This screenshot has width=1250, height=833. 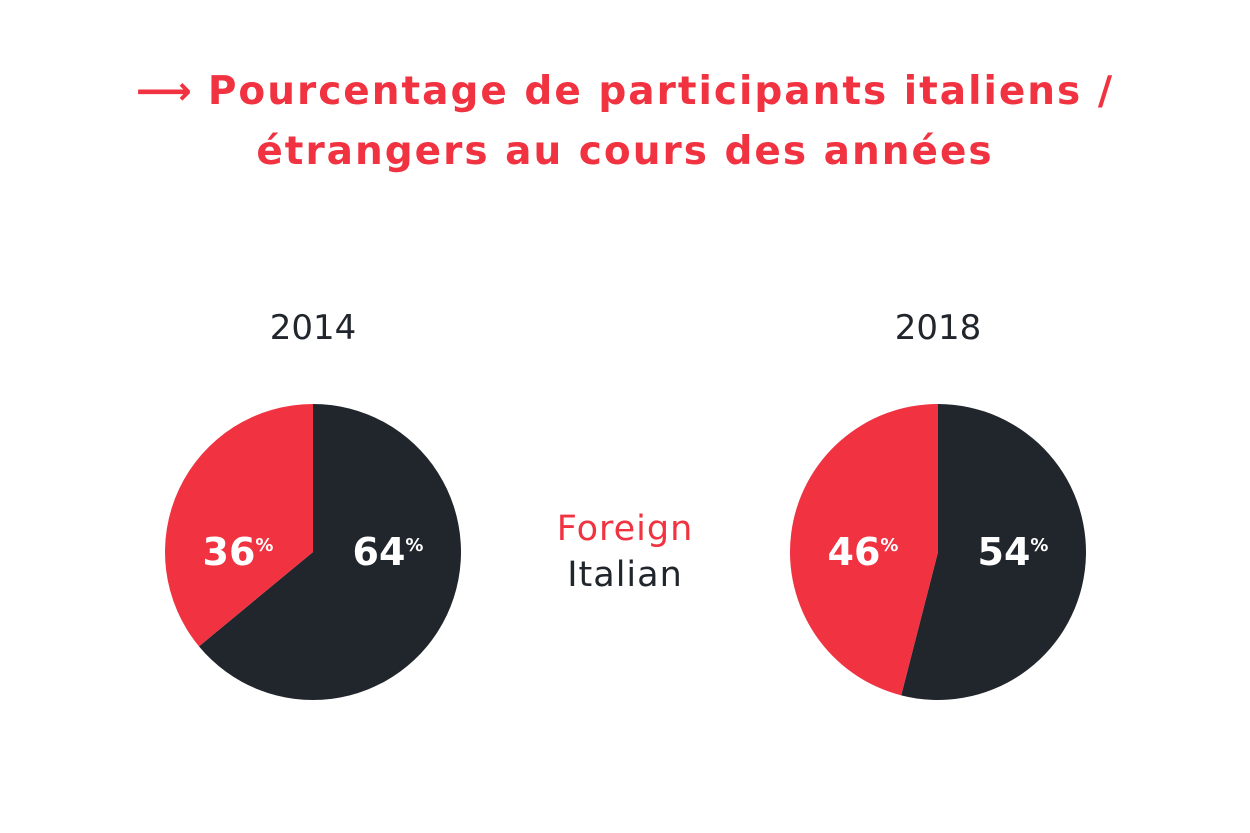 I want to click on pie-slice-foreign-2018, so click(x=863, y=550).